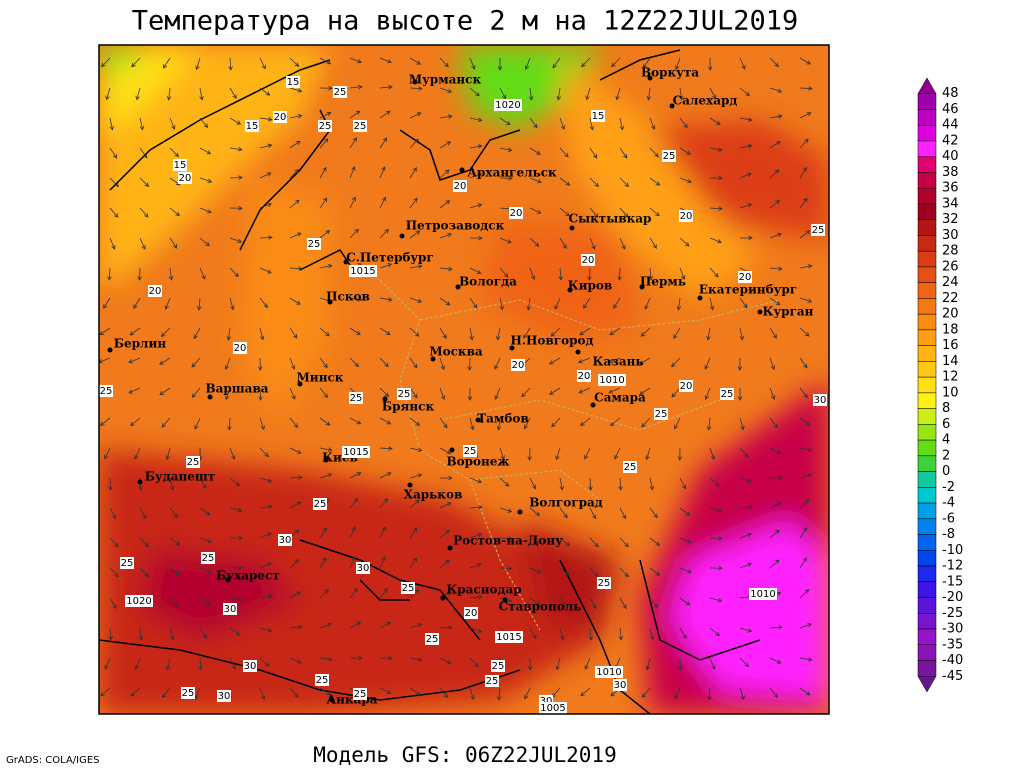  Describe the element at coordinates (952, 629) in the screenshot. I see `colorbar-label: -30` at that location.